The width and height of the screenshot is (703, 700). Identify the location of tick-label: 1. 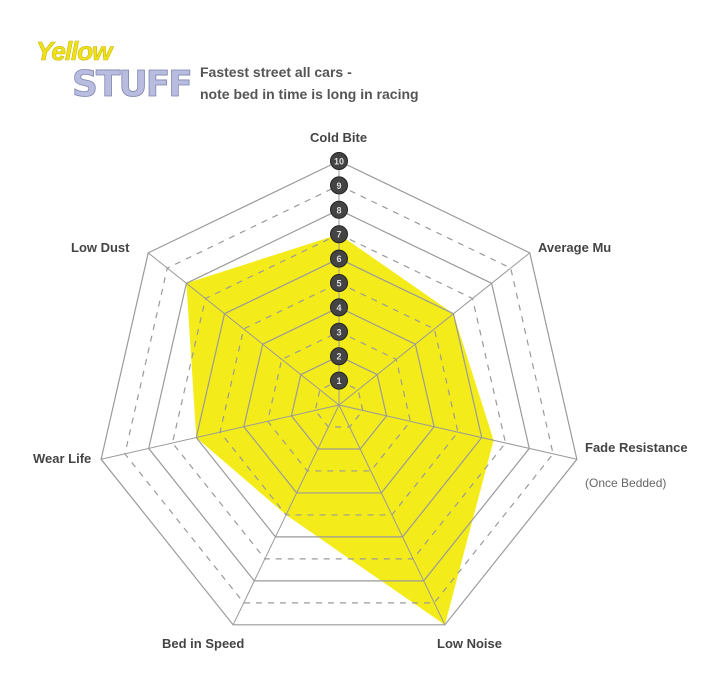
(338, 381).